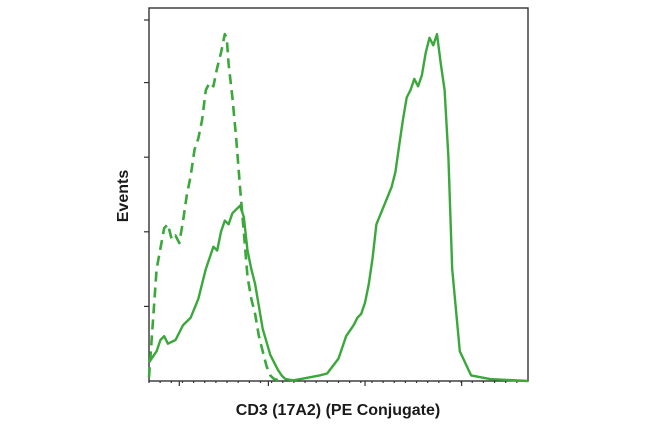  What do you see at coordinates (123, 196) in the screenshot?
I see `y-axis-label: Events` at bounding box center [123, 196].